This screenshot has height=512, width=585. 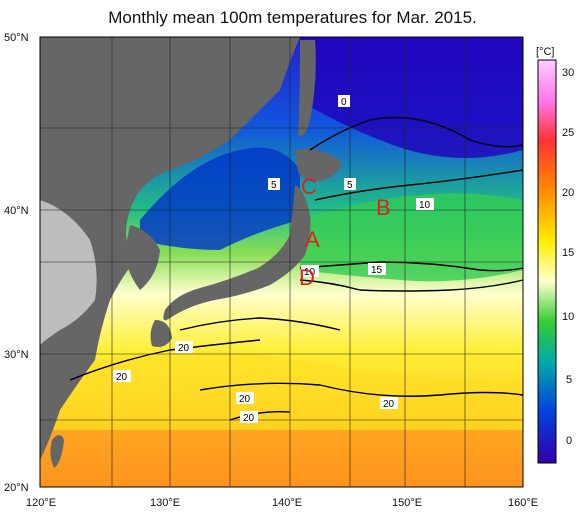 I want to click on contour-label-10a: 10, so click(x=425, y=205).